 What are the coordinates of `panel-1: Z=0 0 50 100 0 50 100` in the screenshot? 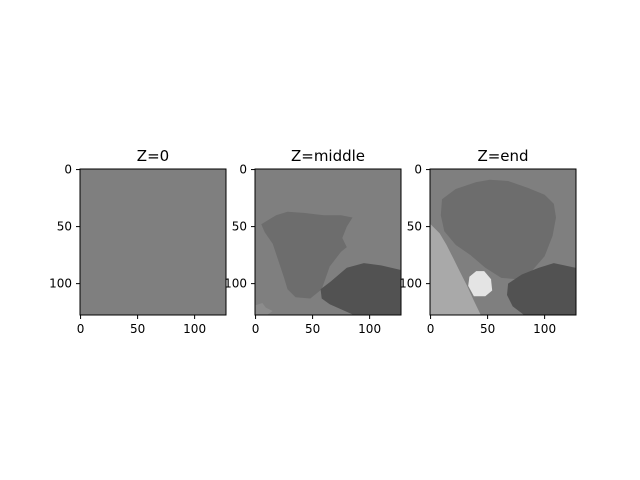 It's located at (138, 241).